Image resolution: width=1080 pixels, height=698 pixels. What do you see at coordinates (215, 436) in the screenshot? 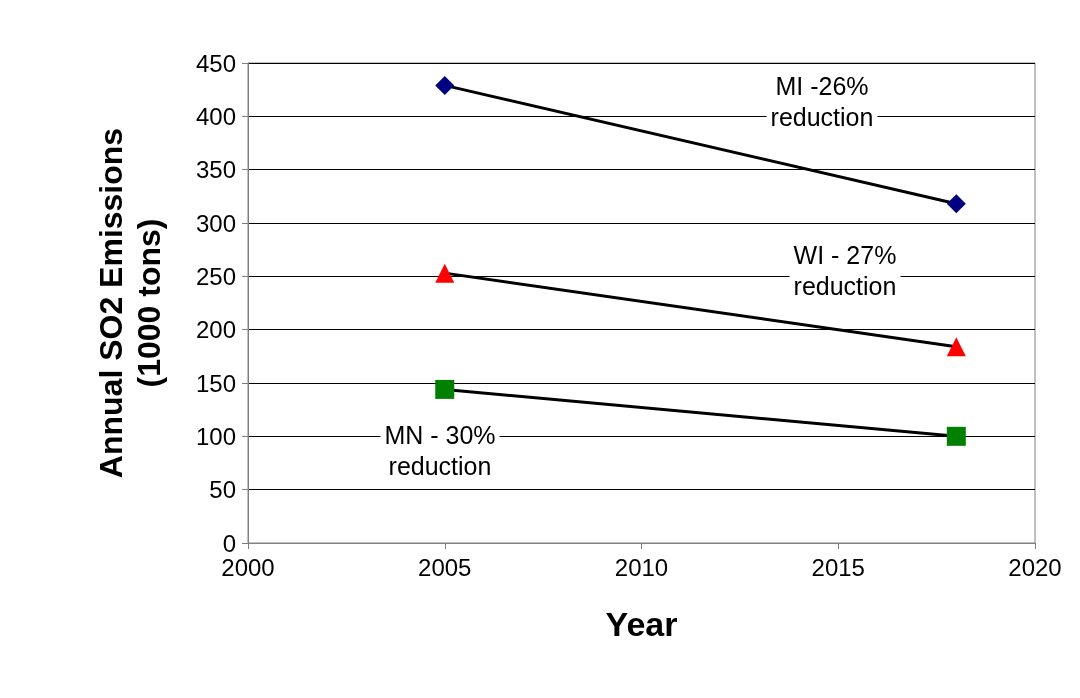
I see `y-tick-label: 100` at bounding box center [215, 436].